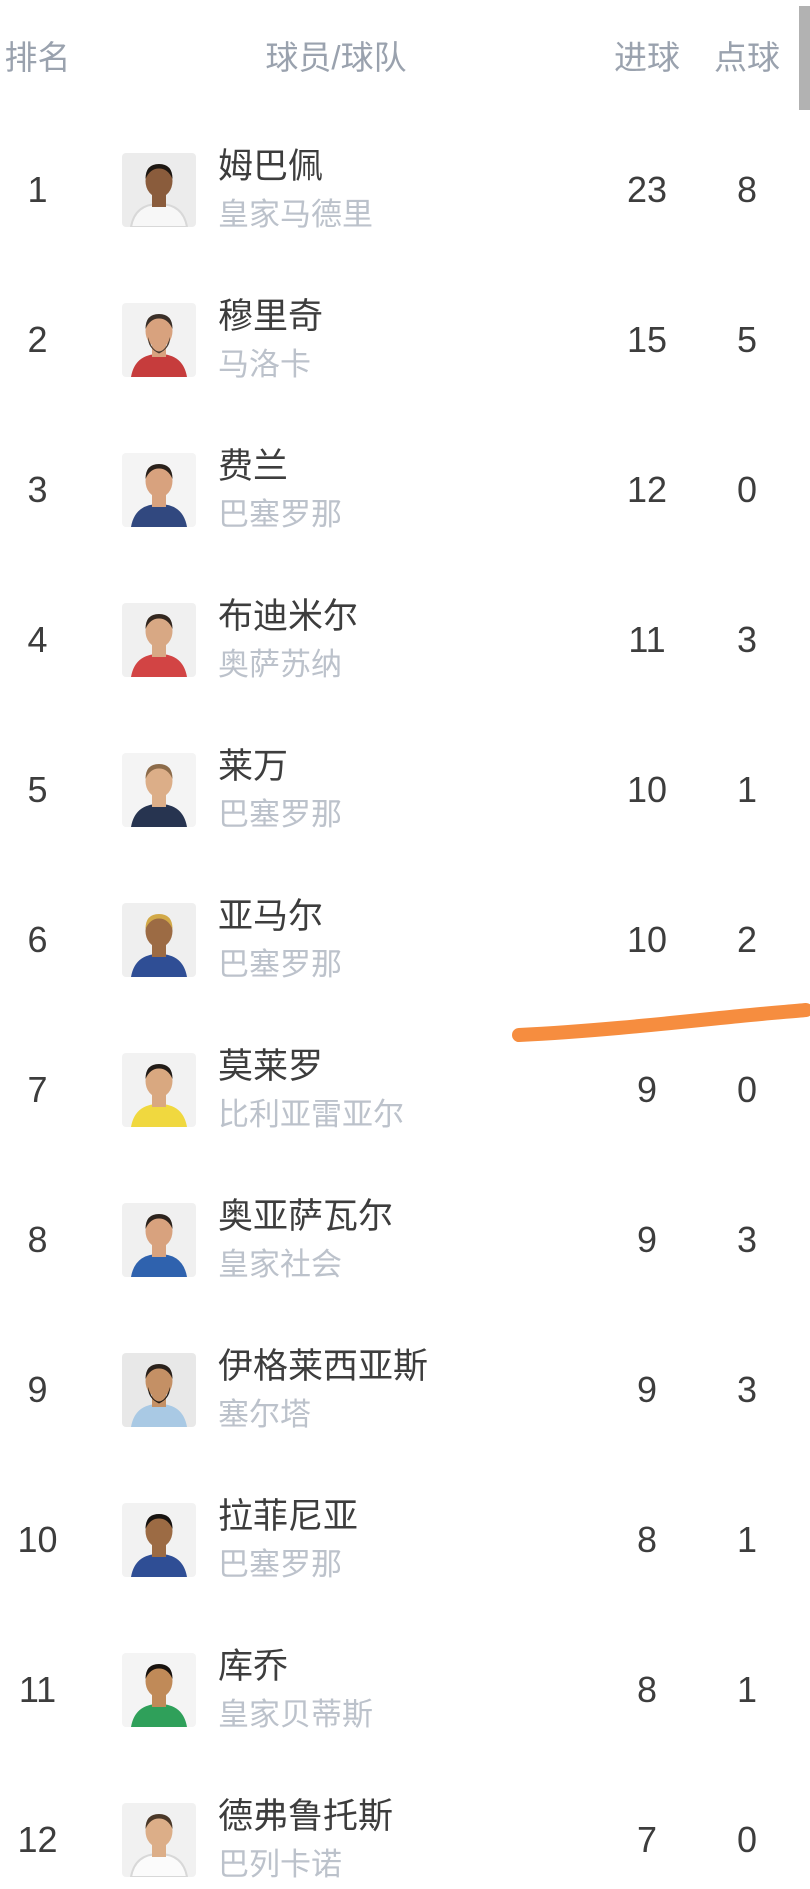 The height and width of the screenshot is (1889, 810). Describe the element at coordinates (407, 940) in the screenshot. I see `player-info: 亚马尔 巴塞罗那` at that location.